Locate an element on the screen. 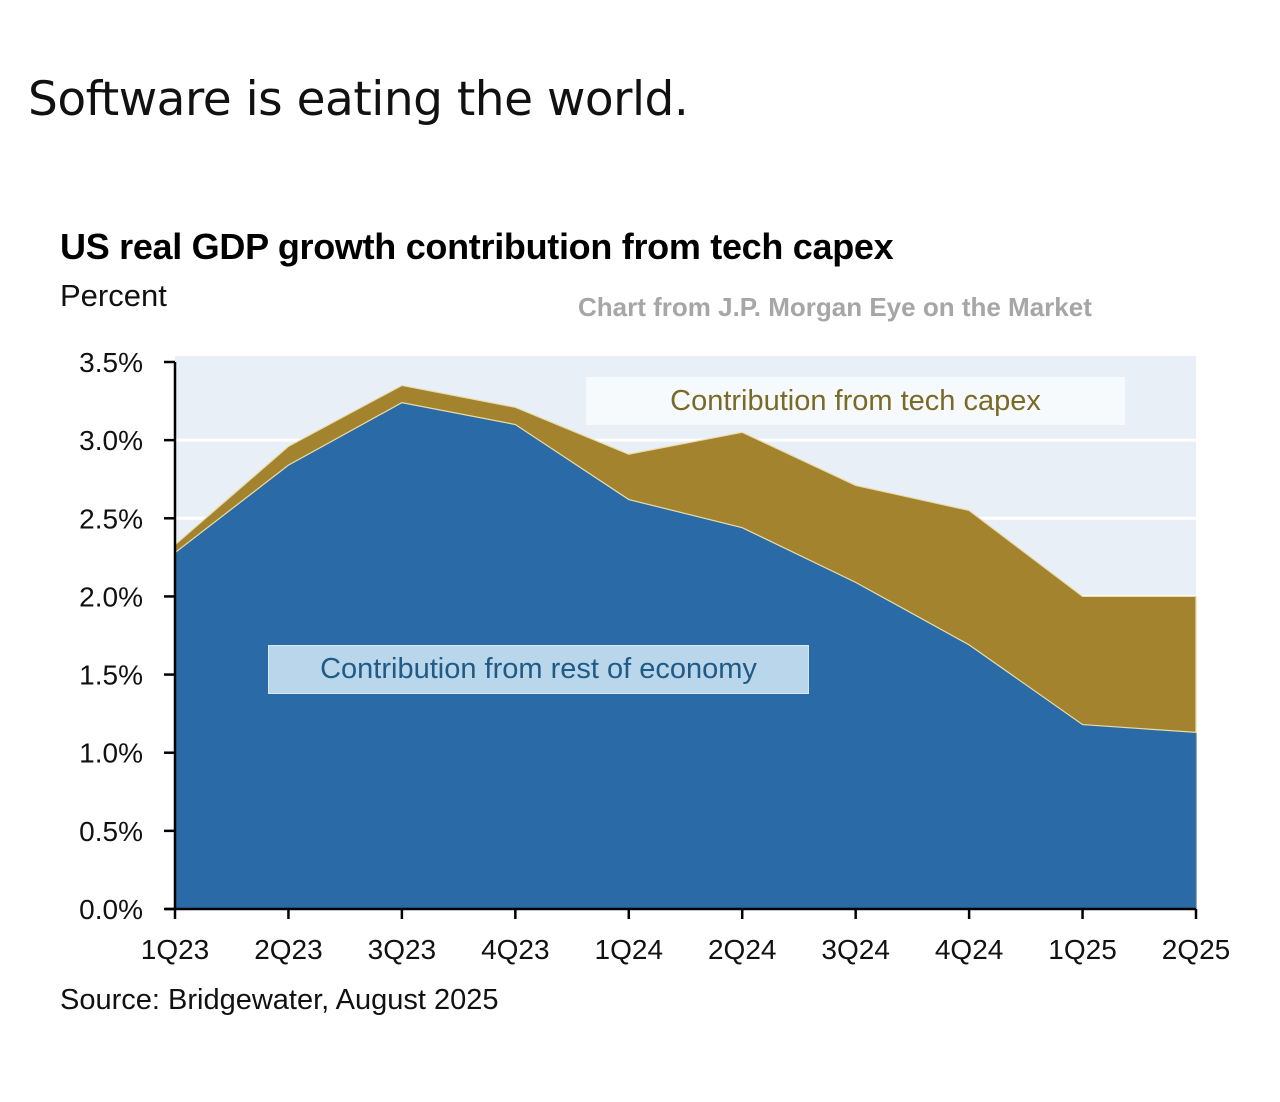 The width and height of the screenshot is (1280, 1102). x-tick-label: 3Q23 is located at coordinates (402, 949).